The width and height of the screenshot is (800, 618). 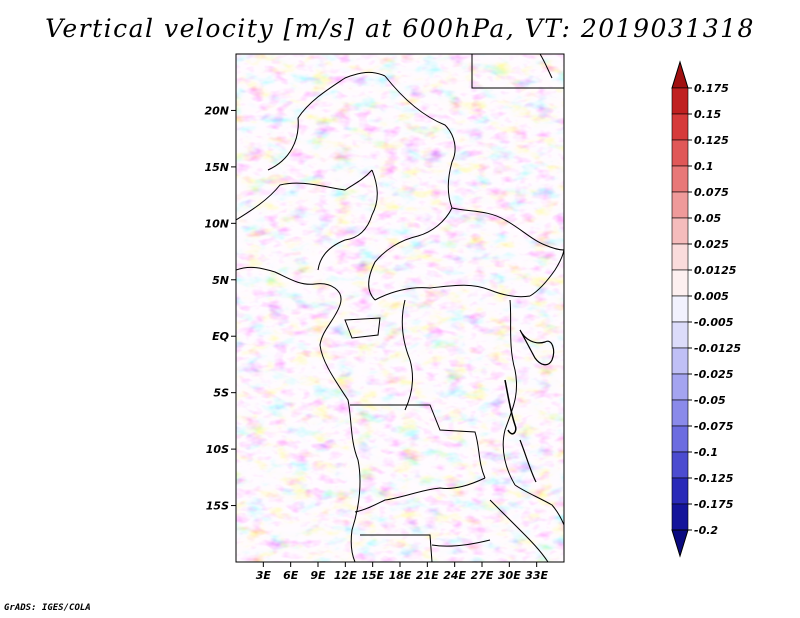 What do you see at coordinates (318, 575) in the screenshot?
I see `lon-tick-label: 9E` at bounding box center [318, 575].